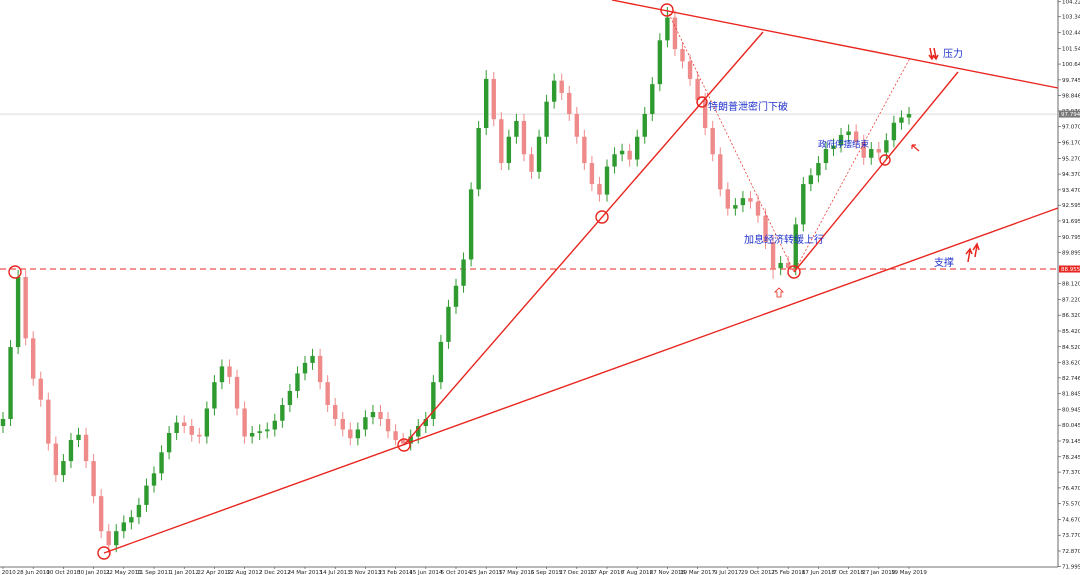 This screenshot has width=1080, height=575. Describe the element at coordinates (835, 44) in the screenshot. I see `resistance-line` at that location.